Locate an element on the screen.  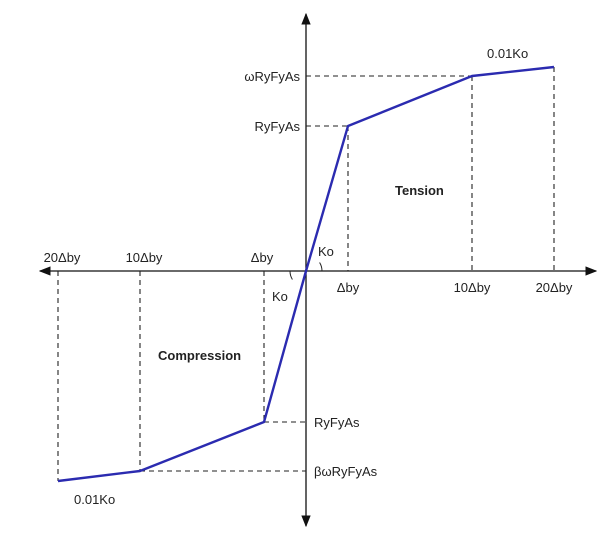
initial-stiffness-arc-compression is located at coordinates (291, 275).